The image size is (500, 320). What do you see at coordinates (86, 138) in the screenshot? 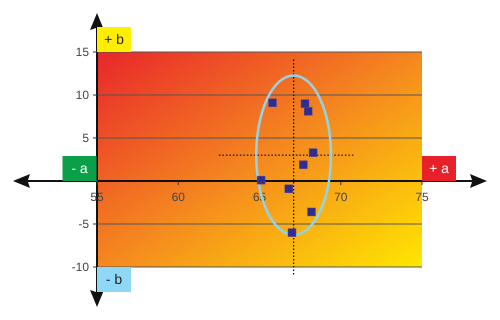
I see `y-tick-label: 5` at bounding box center [86, 138].